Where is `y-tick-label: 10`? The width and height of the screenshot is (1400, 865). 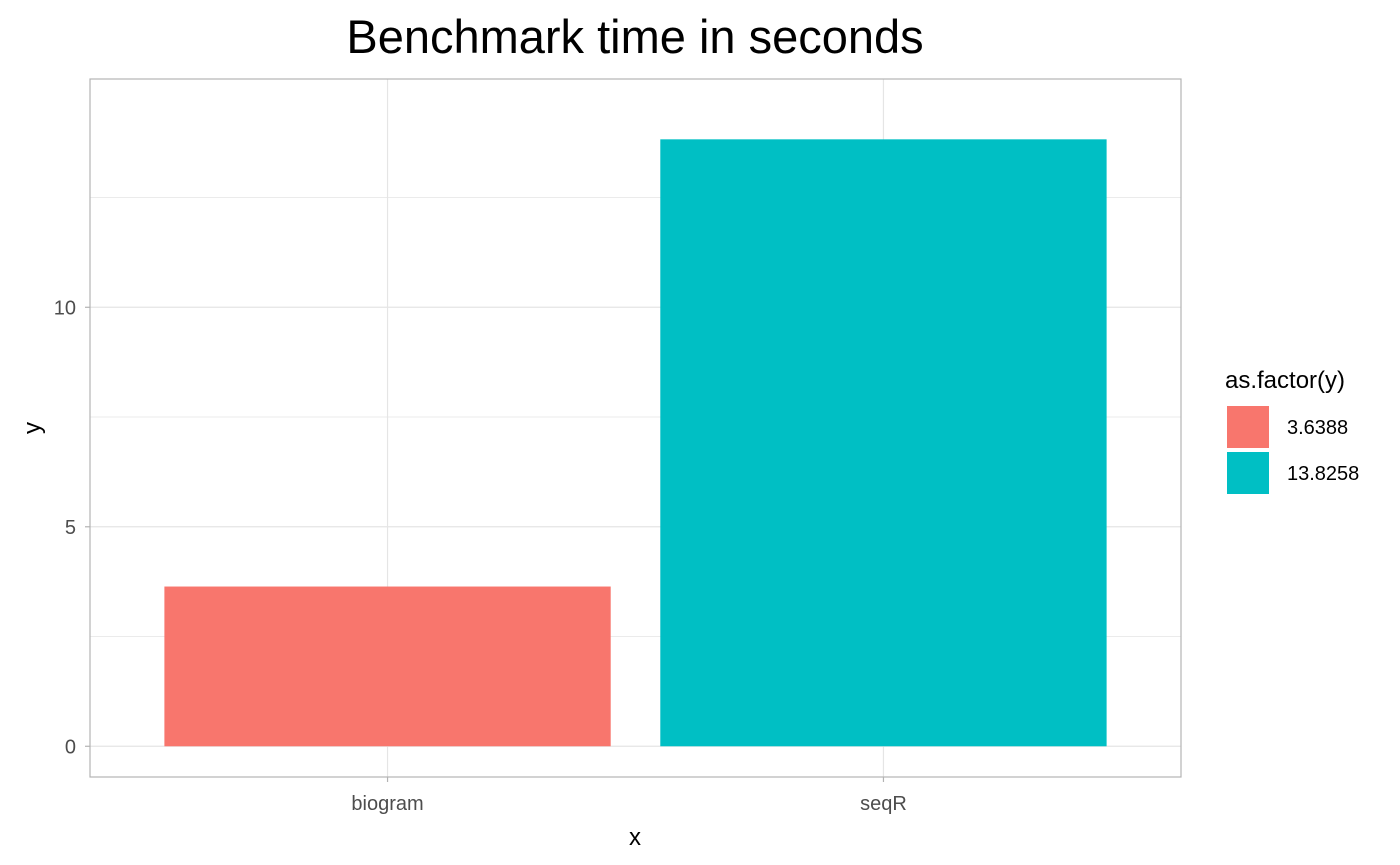
y-tick-label: 10 is located at coordinates (65, 308).